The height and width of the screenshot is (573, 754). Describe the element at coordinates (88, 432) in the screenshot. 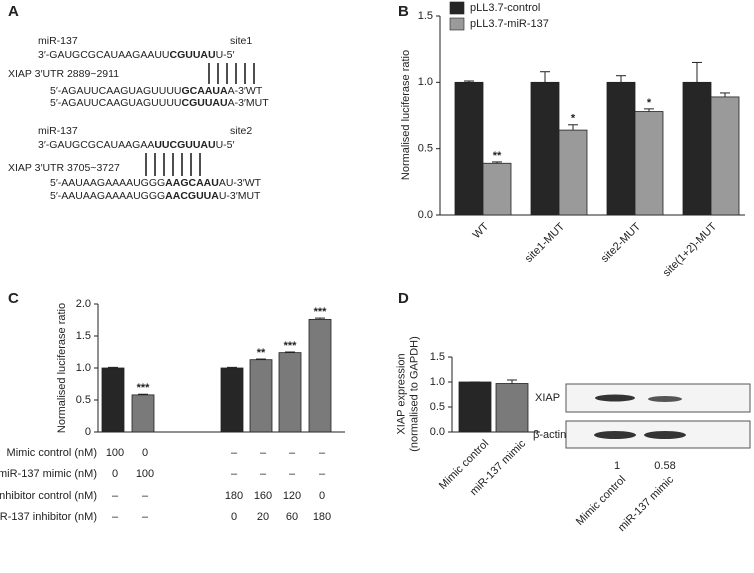

I see `y-tick-label: 0` at that location.